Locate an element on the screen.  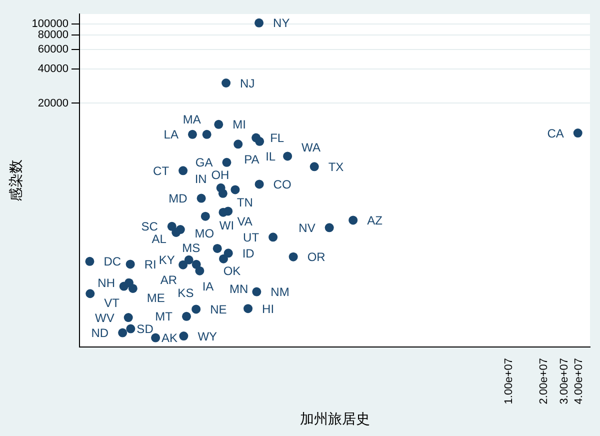
annotation: TX is located at coordinates (336, 167).